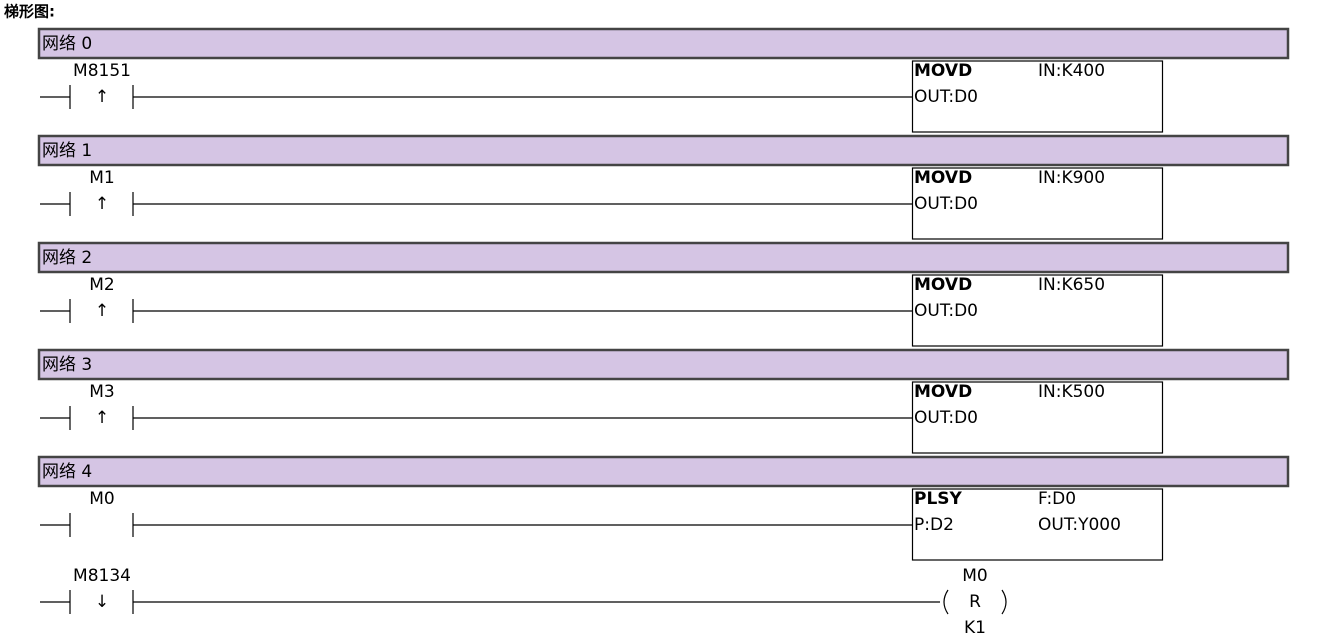 This screenshot has height=642, width=1329. I want to click on coil-right, so click(1004, 602).